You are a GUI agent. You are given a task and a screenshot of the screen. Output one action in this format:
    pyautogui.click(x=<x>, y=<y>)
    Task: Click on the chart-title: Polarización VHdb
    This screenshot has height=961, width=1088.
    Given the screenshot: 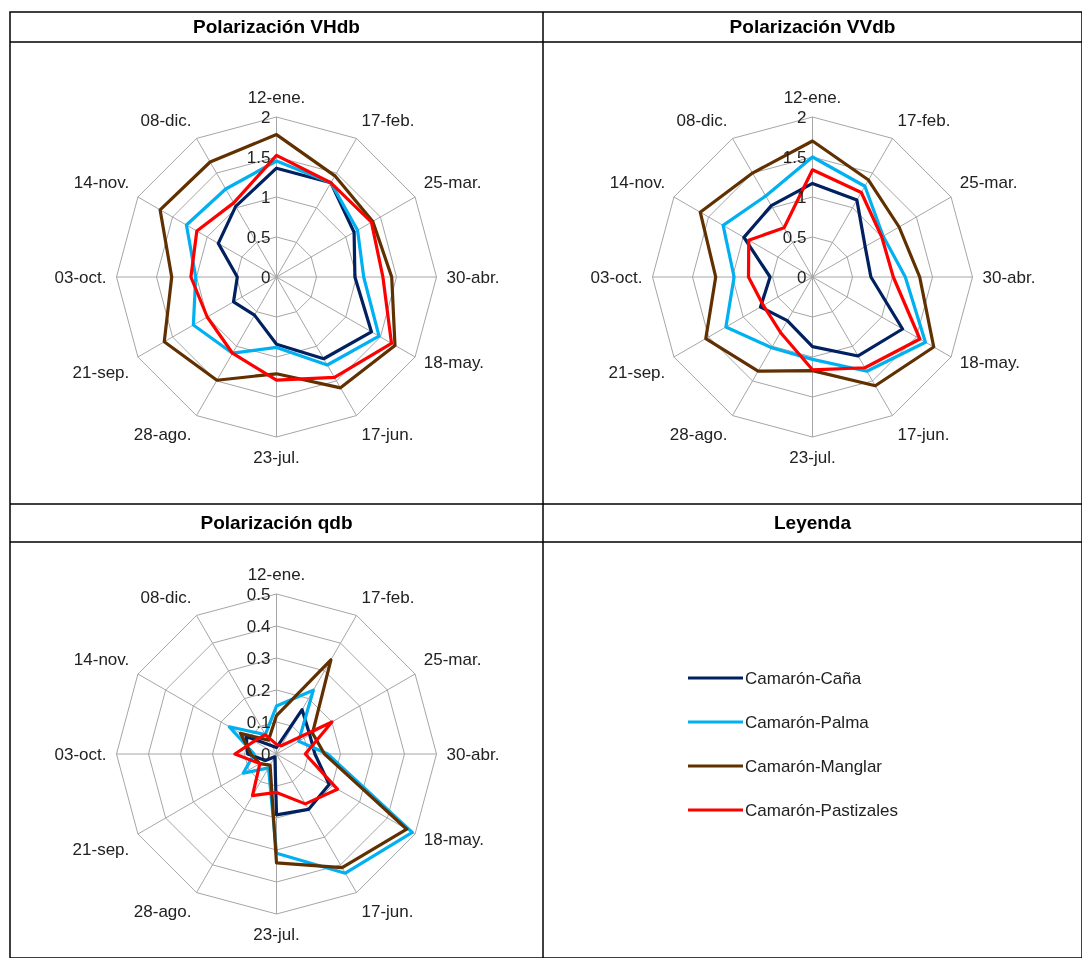 What is the action you would take?
    pyautogui.click(x=276, y=26)
    